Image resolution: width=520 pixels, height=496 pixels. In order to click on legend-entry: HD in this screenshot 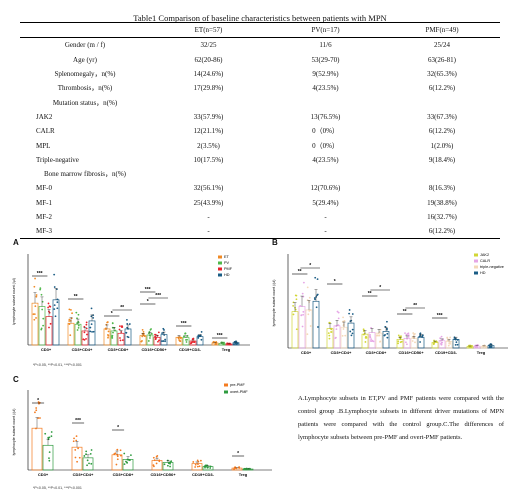, I will do `click(483, 273)`.